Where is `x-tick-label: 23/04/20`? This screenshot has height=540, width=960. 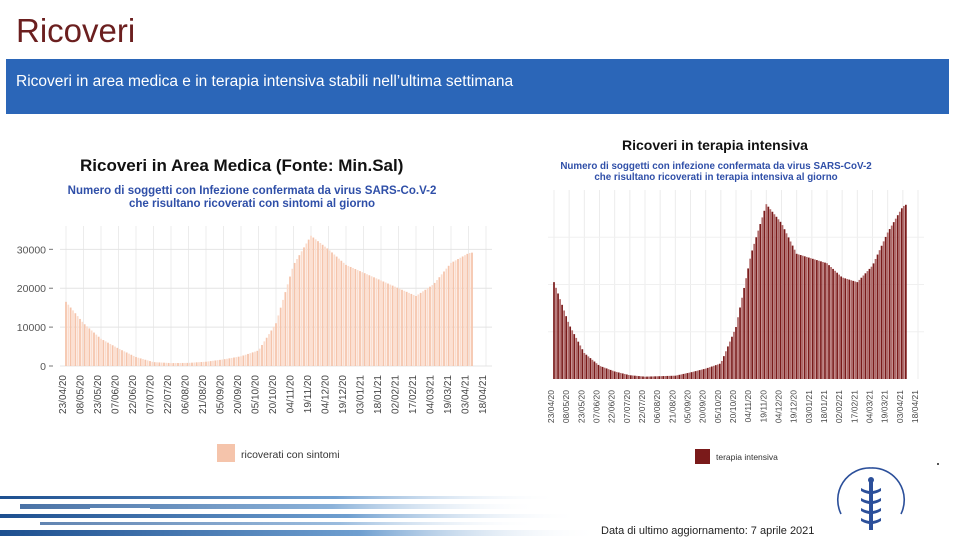 x-tick-label: 23/04/20 is located at coordinates (551, 406).